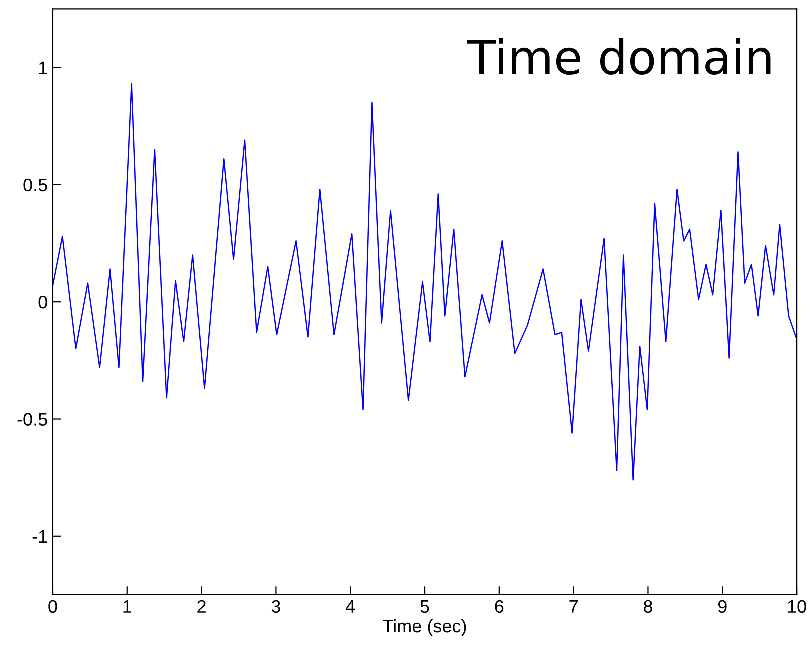  What do you see at coordinates (574, 606) in the screenshot?
I see `x-tick-label: 7` at bounding box center [574, 606].